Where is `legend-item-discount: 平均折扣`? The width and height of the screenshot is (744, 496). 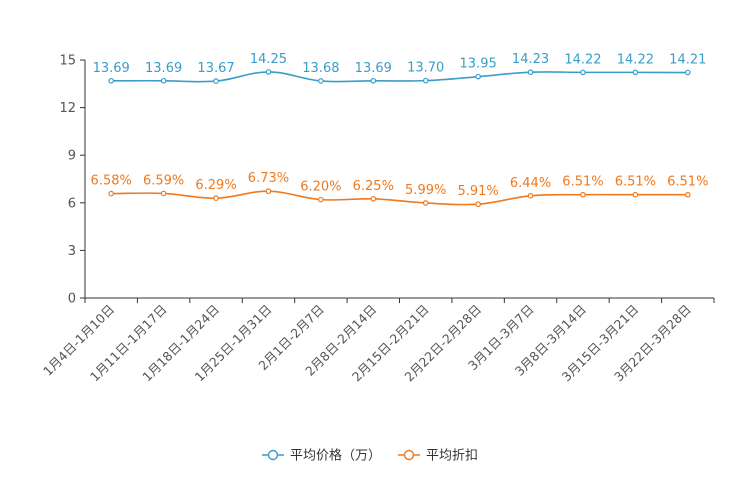 legend-item-discount: 平均折扣 is located at coordinates (438, 456).